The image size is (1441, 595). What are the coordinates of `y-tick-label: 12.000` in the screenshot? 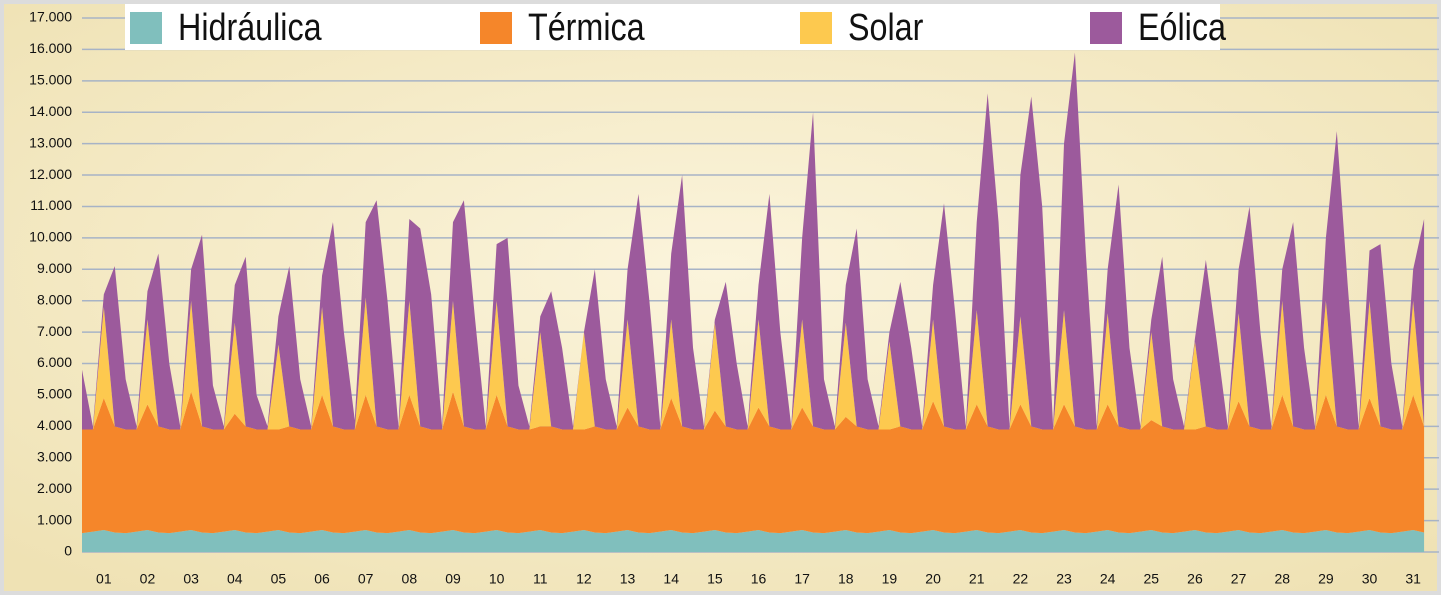 It's located at (50, 174).